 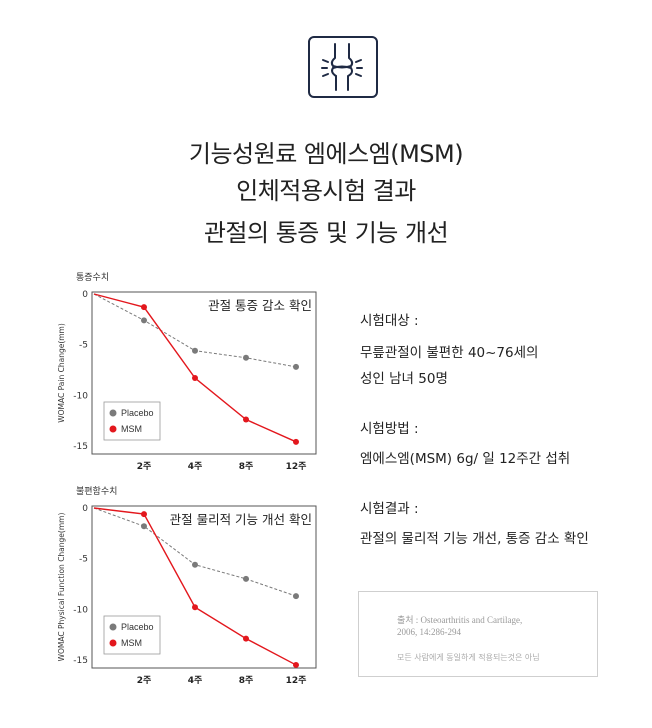 What do you see at coordinates (61, 373) in the screenshot?
I see `y-axis-label: WOMAC Pain Change(mm)` at bounding box center [61, 373].